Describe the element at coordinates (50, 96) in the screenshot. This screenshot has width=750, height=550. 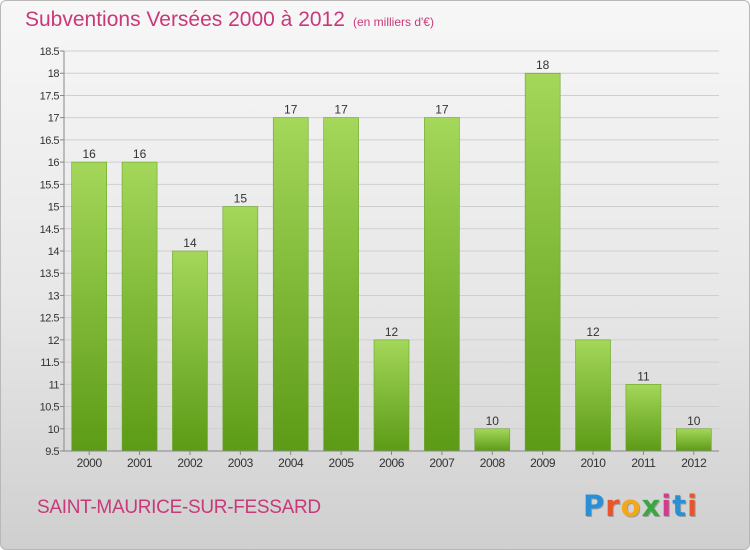
I see `y-tick-label: 17.5` at that location.